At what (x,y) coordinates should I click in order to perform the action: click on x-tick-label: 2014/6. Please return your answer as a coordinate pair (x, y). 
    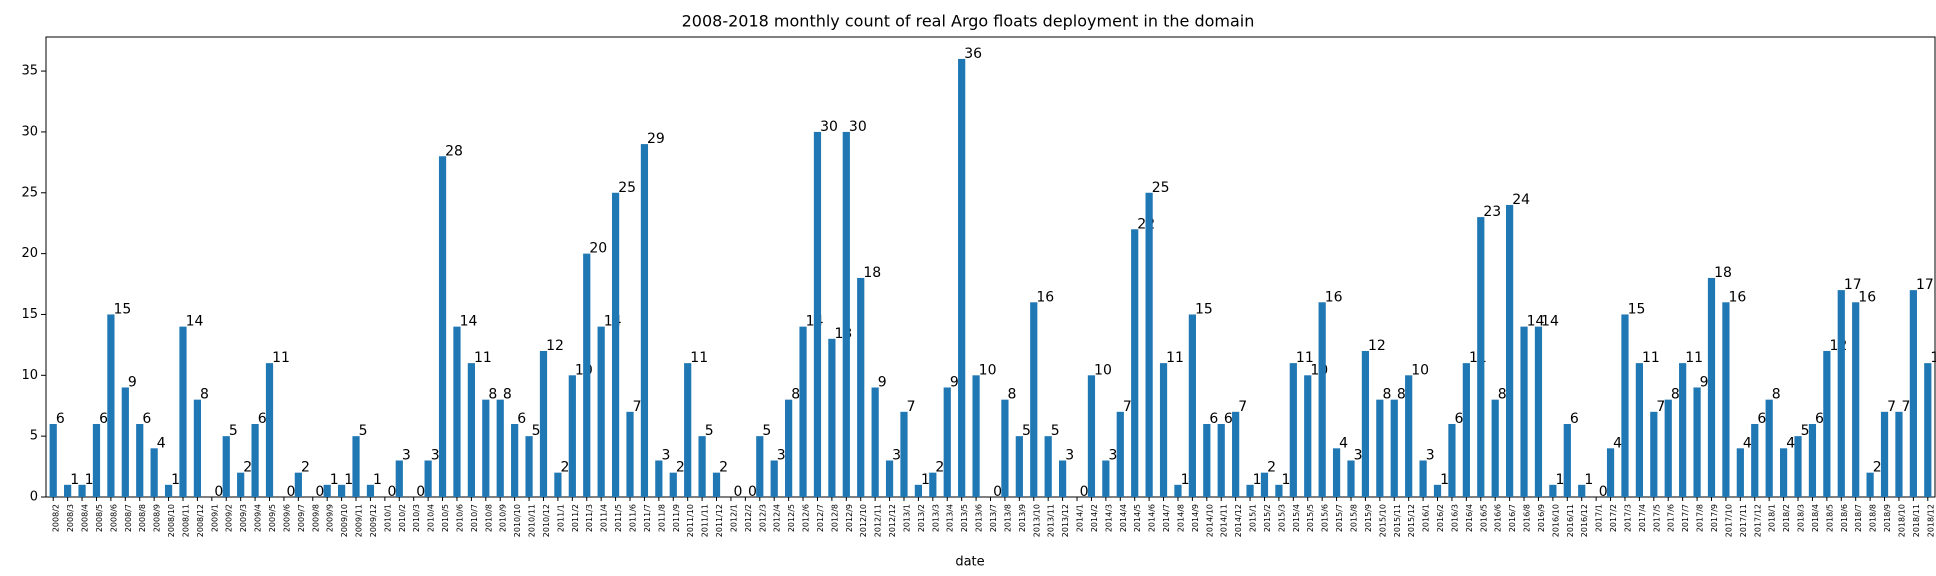
    Looking at the image, I should click on (1152, 518).